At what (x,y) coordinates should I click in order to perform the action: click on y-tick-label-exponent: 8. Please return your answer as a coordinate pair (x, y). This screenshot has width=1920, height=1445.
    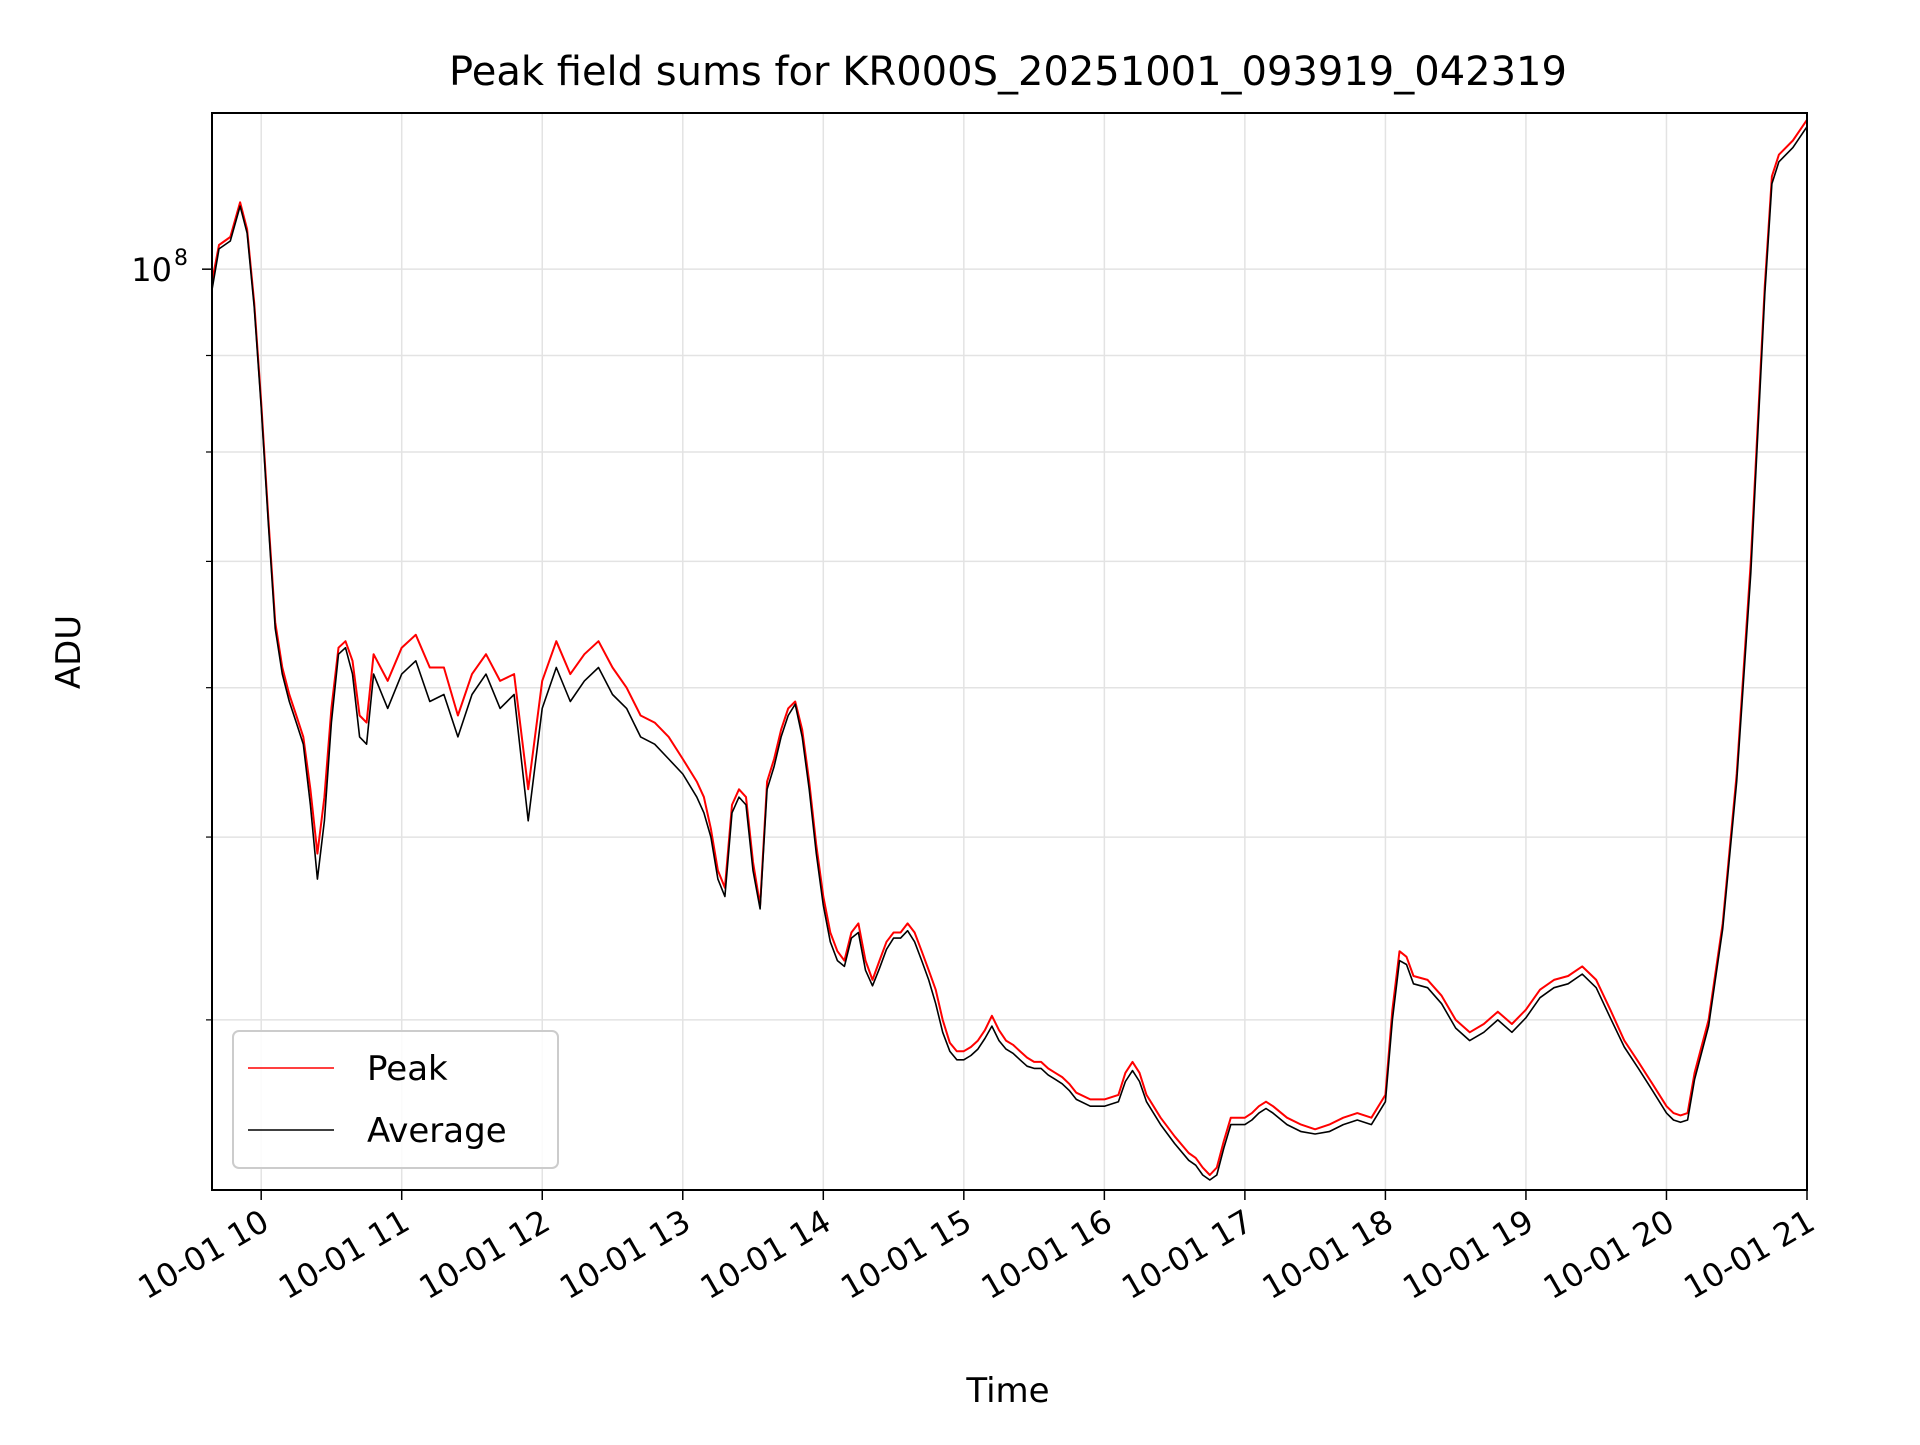
    Looking at the image, I should click on (181, 258).